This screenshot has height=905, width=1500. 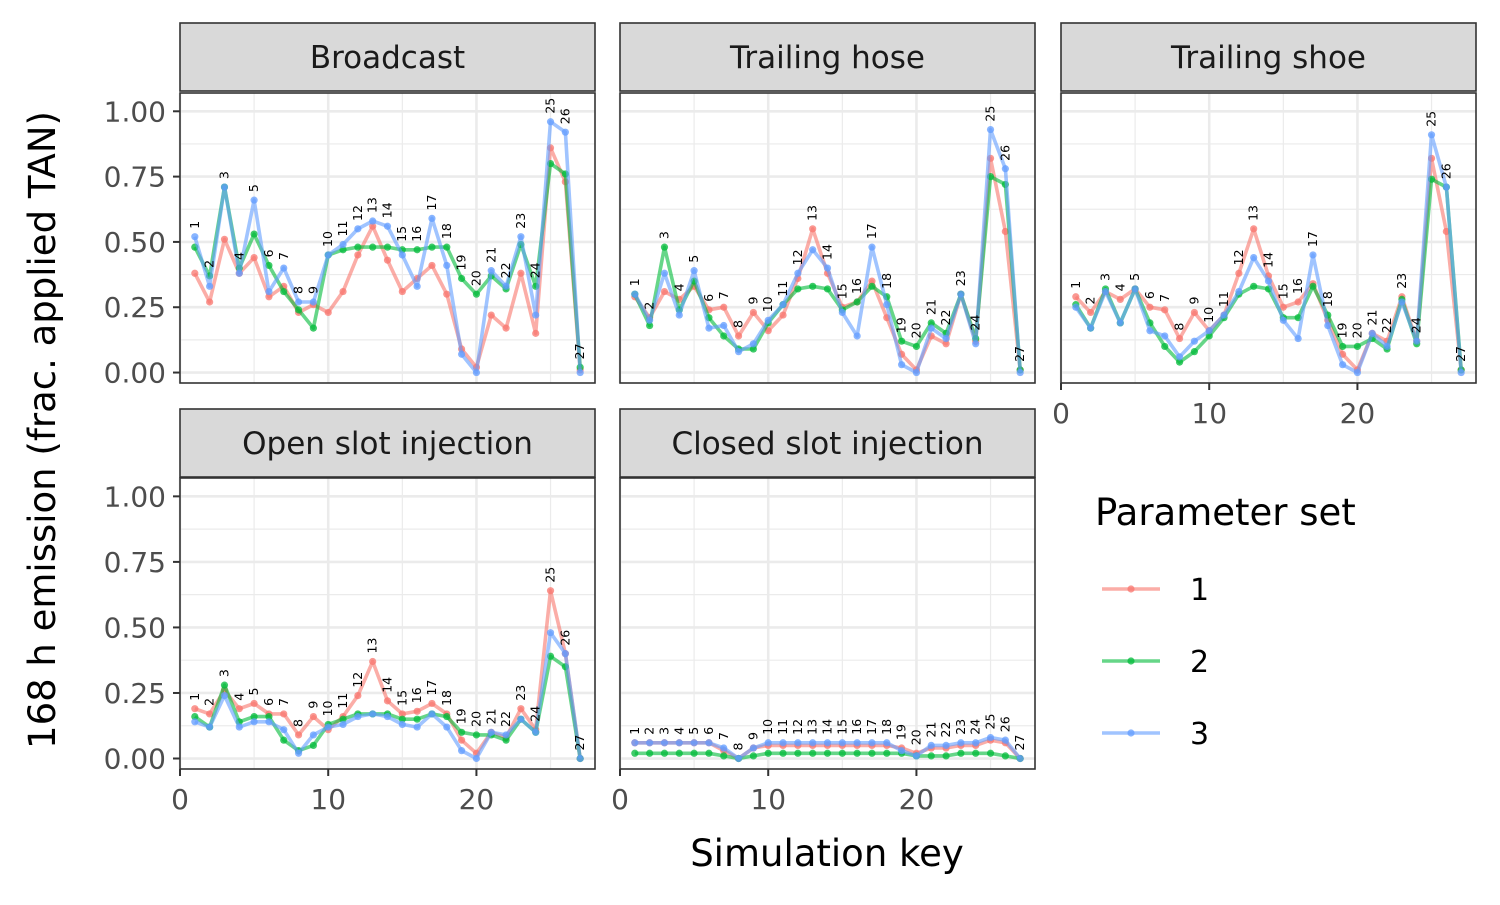 I want to click on point-label-4: 4, so click(x=678, y=731).